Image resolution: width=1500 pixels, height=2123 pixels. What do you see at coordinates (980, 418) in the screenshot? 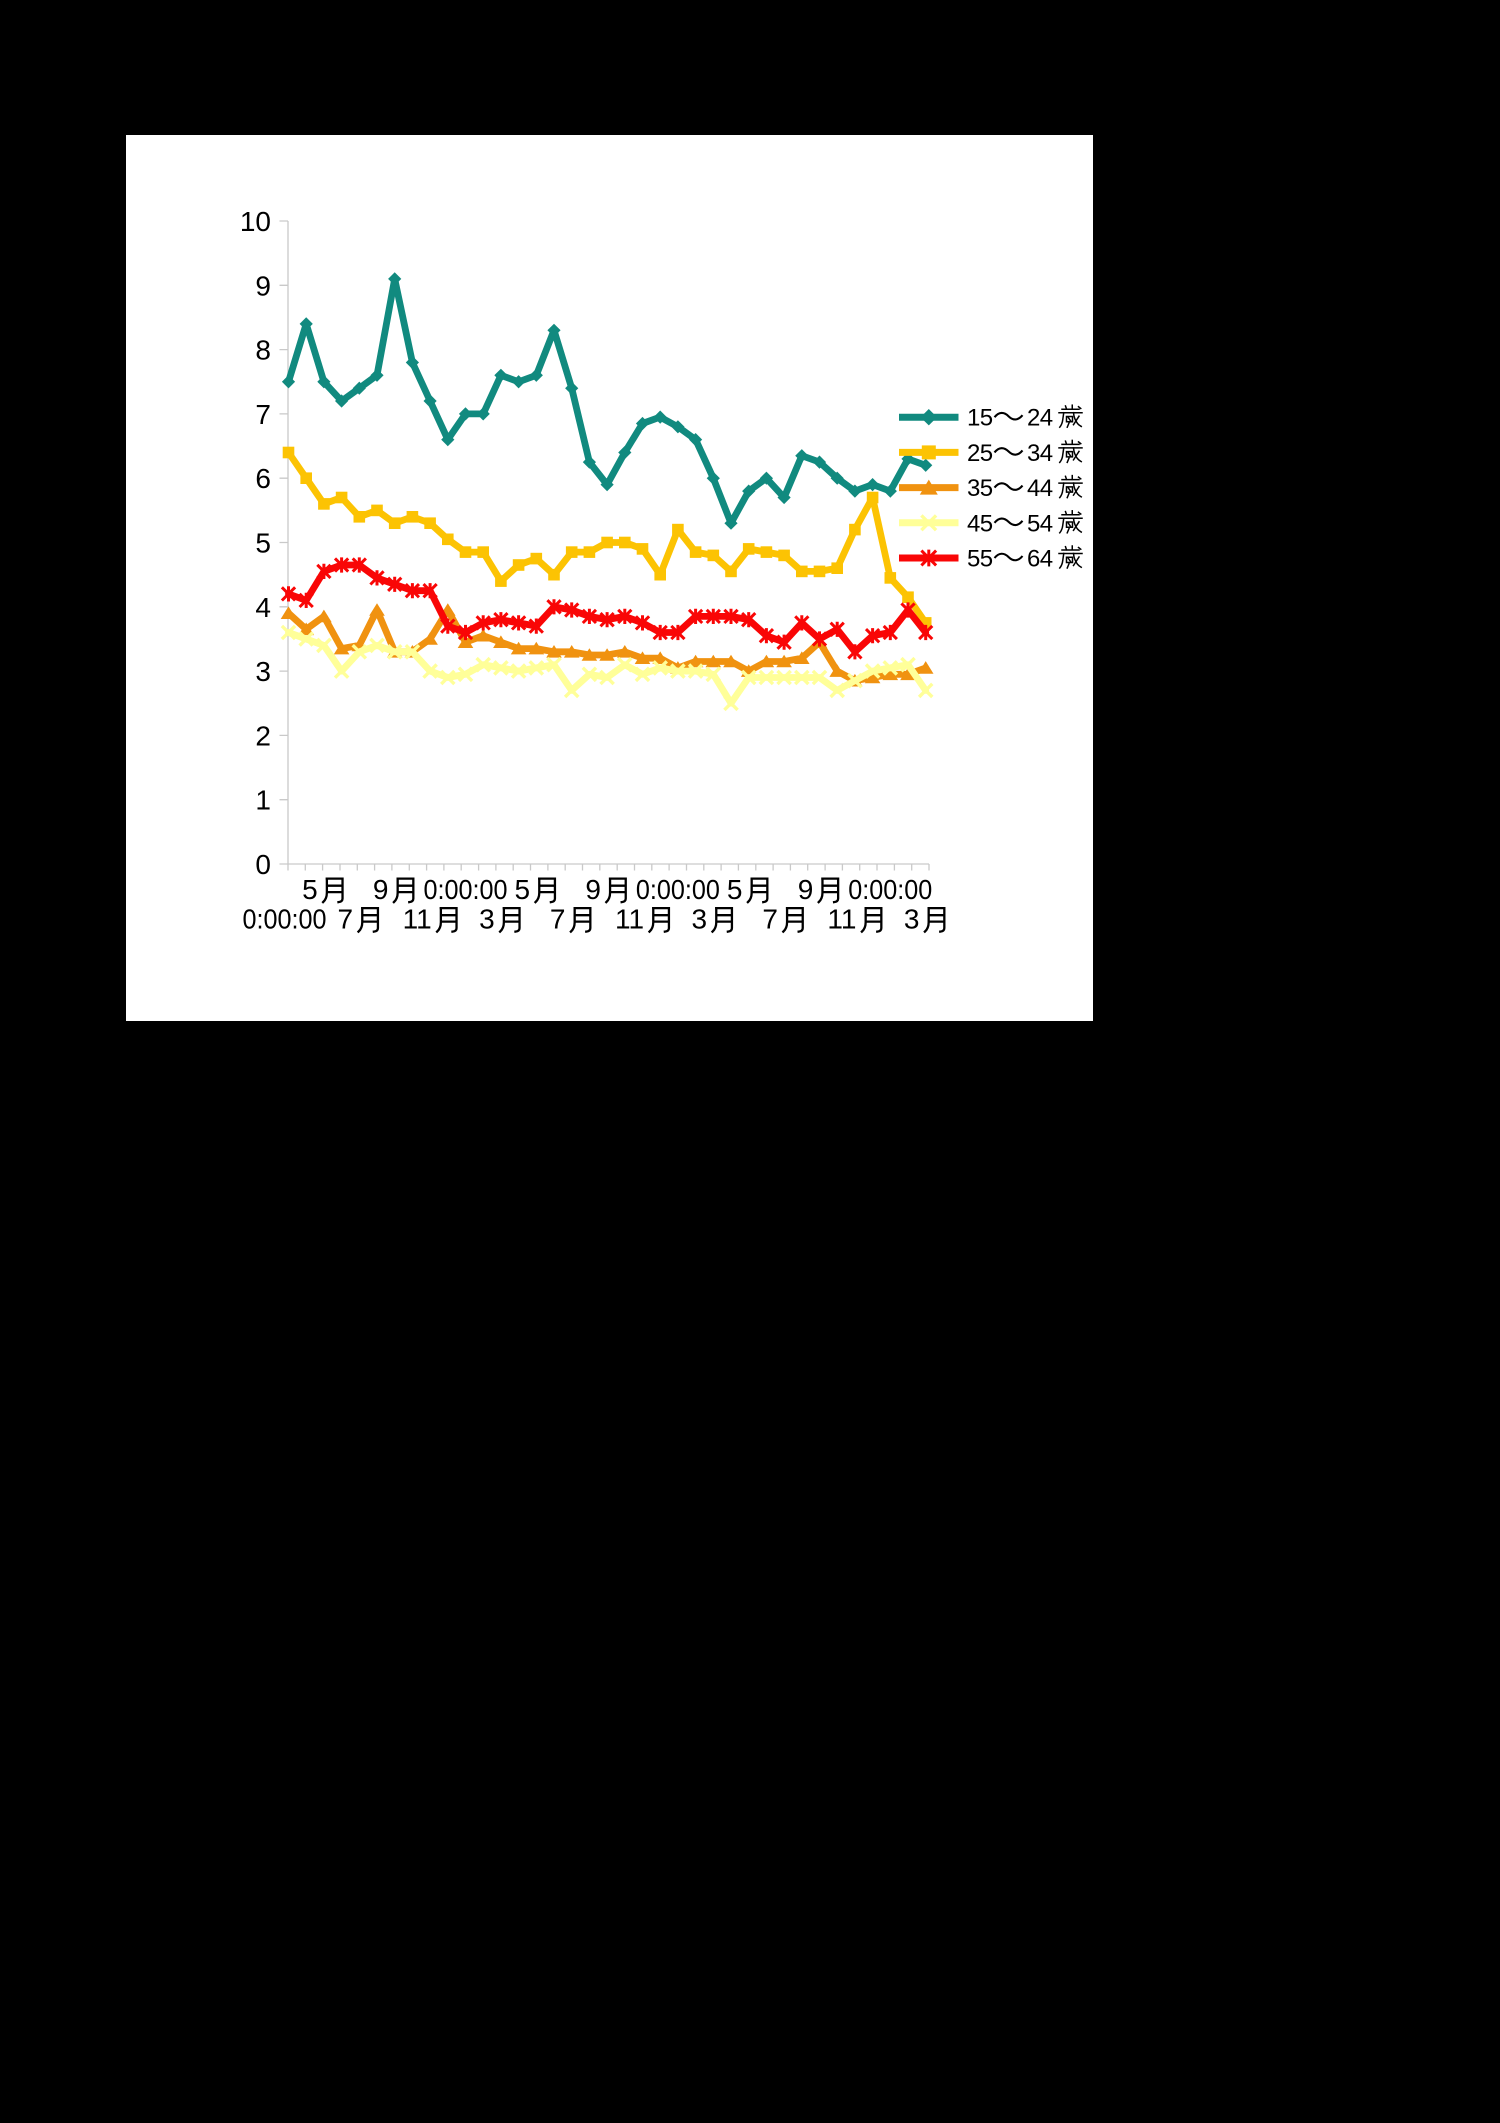
I see `svg-text: 15` at bounding box center [980, 418].